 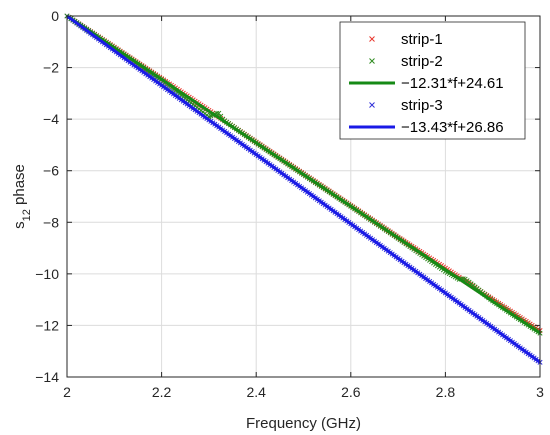 I want to click on y-tick-label: −6, so click(x=51, y=171).